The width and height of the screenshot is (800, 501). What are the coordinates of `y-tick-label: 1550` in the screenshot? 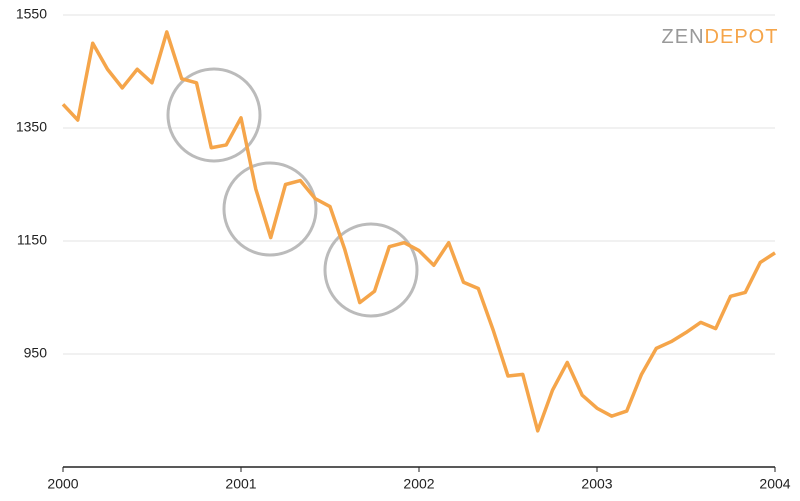 It's located at (31, 14).